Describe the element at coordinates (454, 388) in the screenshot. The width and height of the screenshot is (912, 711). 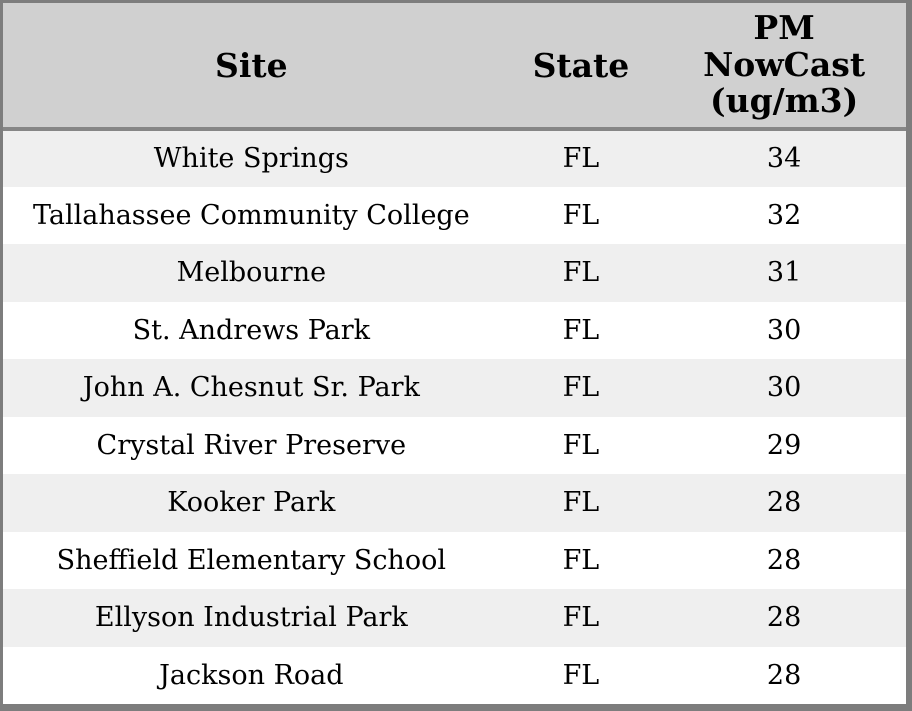
I see `table-row: John A. Chesnut Sr. Park FL 30` at that location.